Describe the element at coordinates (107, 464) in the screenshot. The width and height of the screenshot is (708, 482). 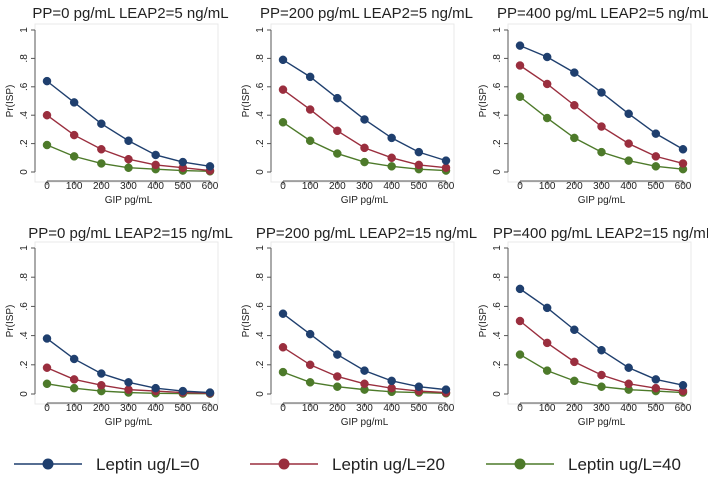
I see `legend-entry: Leptin ug/L=0` at that location.